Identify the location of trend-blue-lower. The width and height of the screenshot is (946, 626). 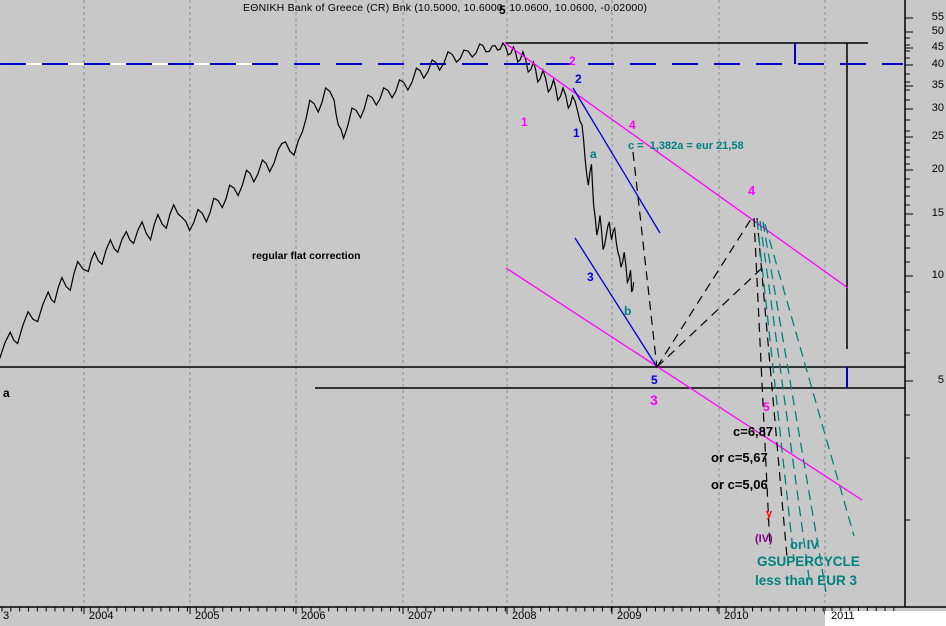
(616, 302).